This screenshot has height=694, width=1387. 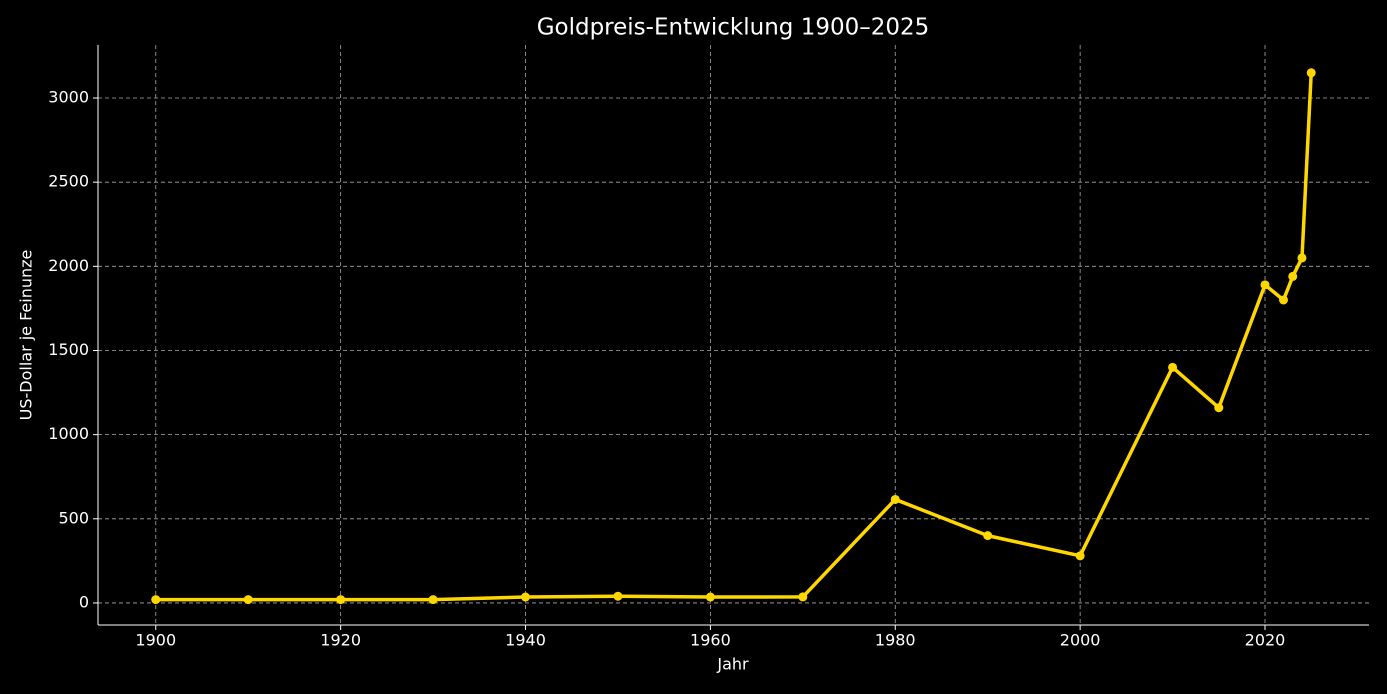 I want to click on y-tick-label: 1000, so click(x=68, y=433).